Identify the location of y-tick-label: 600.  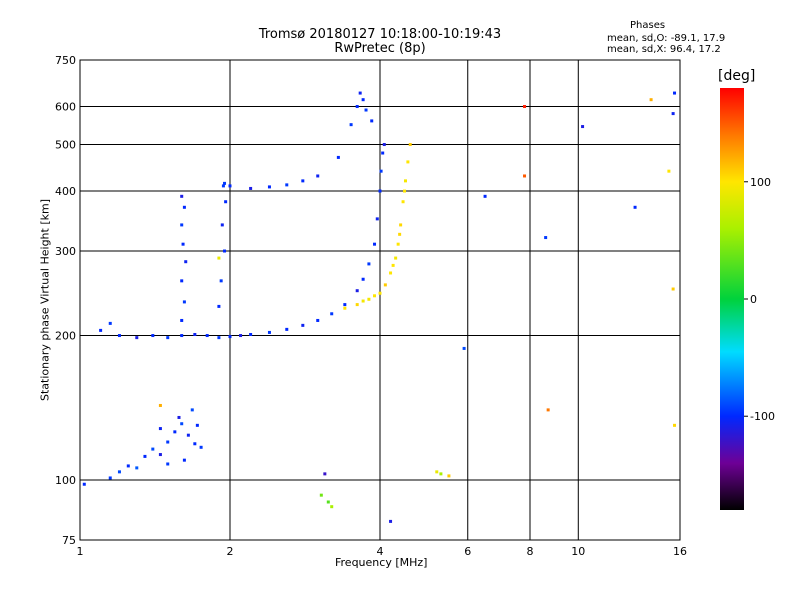
(65, 107).